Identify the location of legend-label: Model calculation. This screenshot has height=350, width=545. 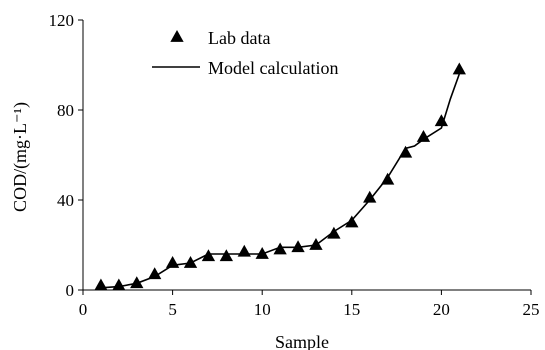
(273, 68).